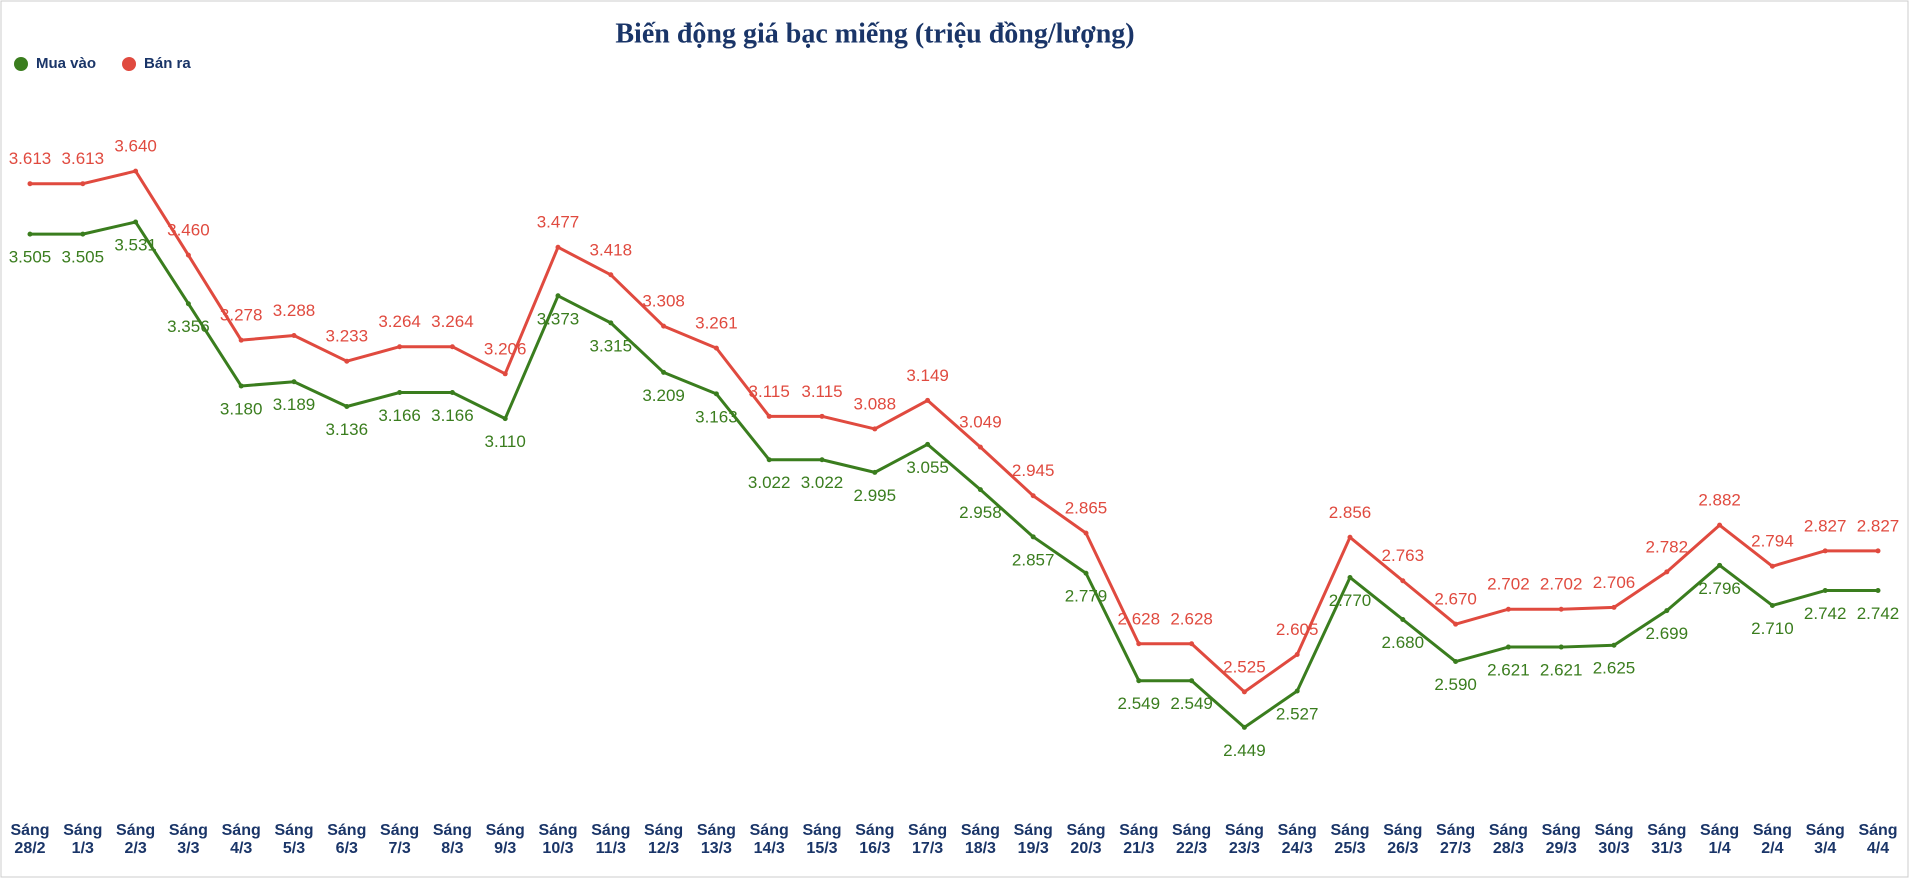 This screenshot has width=1909, height=878. I want to click on data-label: 3.460, so click(188, 230).